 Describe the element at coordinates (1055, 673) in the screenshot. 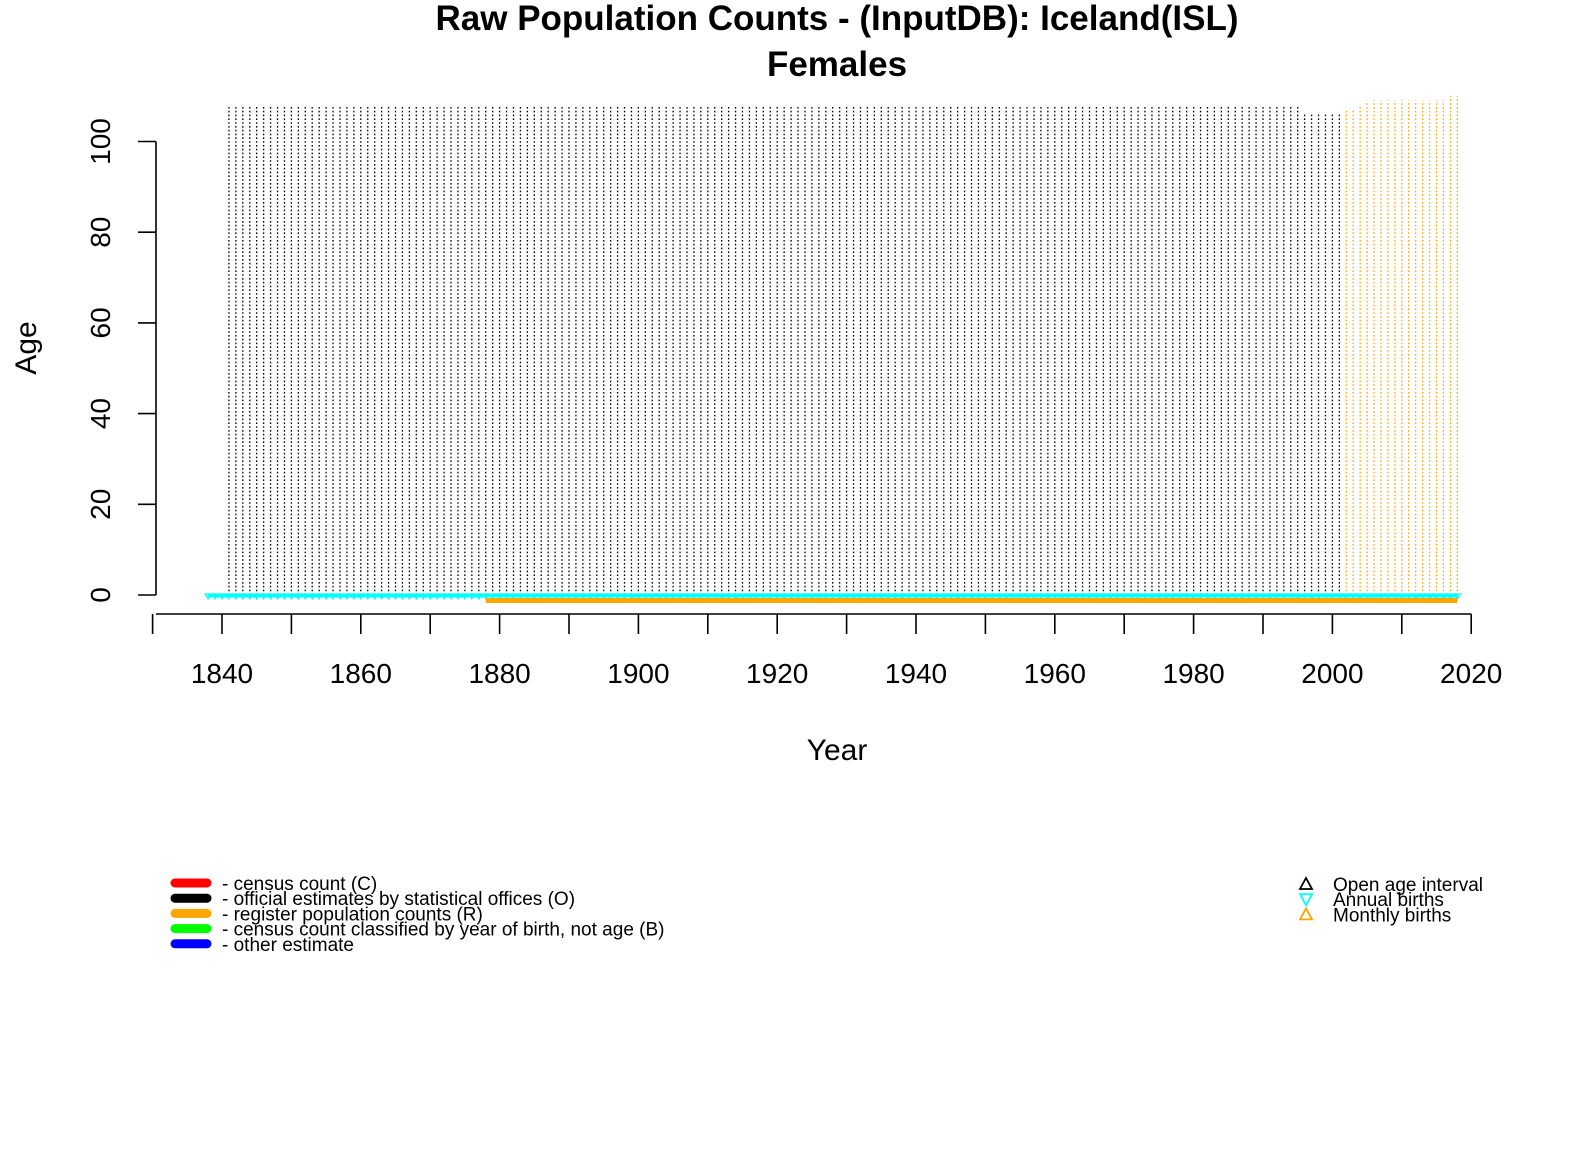

I see `x-tick-label: 1960` at that location.